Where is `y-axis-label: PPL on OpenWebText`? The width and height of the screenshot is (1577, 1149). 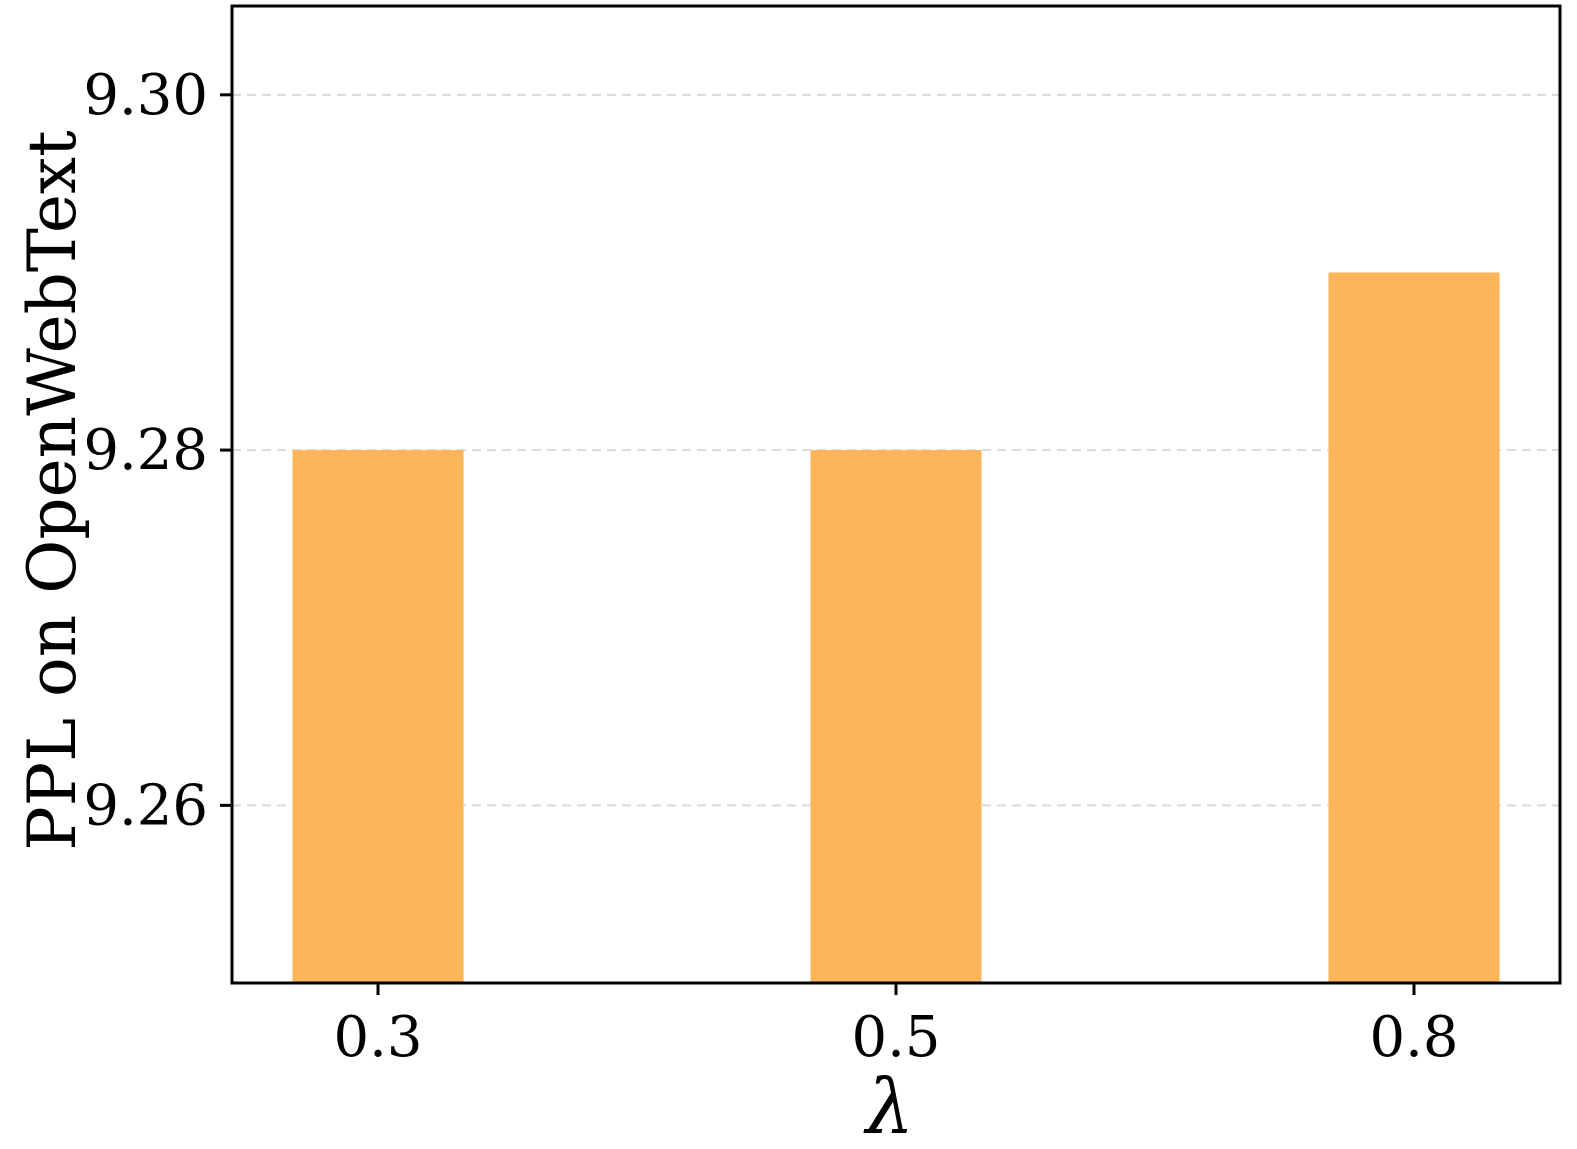 y-axis-label: PPL on OpenWebText is located at coordinates (52, 490).